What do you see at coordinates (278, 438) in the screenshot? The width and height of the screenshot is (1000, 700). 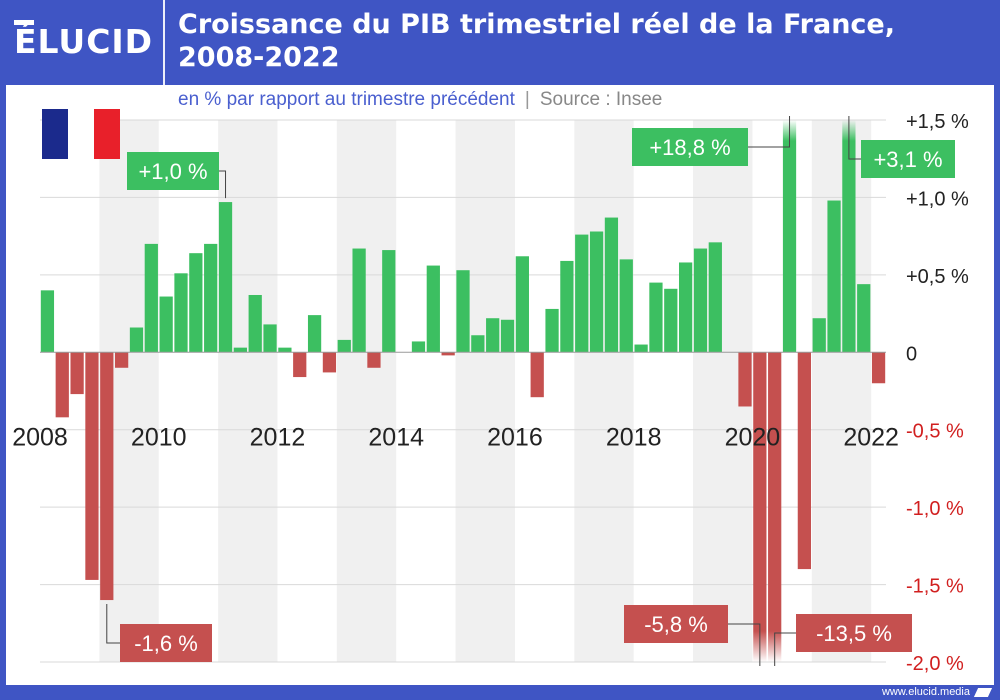 I see `x-tick-label: 2012` at bounding box center [278, 438].